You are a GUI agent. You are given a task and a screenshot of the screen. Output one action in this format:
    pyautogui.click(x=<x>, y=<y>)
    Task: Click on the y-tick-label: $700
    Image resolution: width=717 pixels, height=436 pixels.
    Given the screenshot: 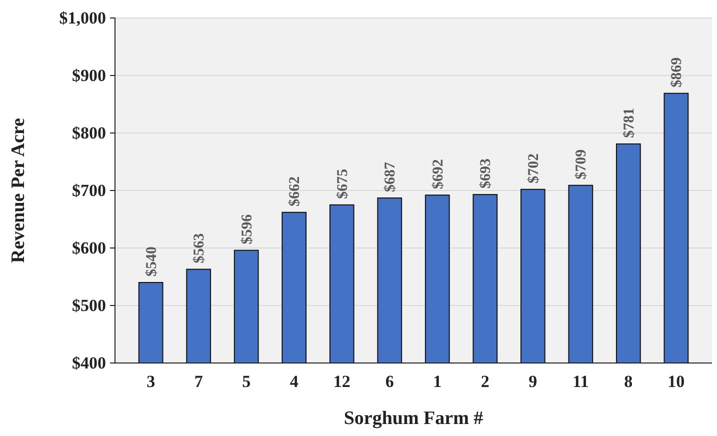 What is the action you would take?
    pyautogui.click(x=89, y=190)
    